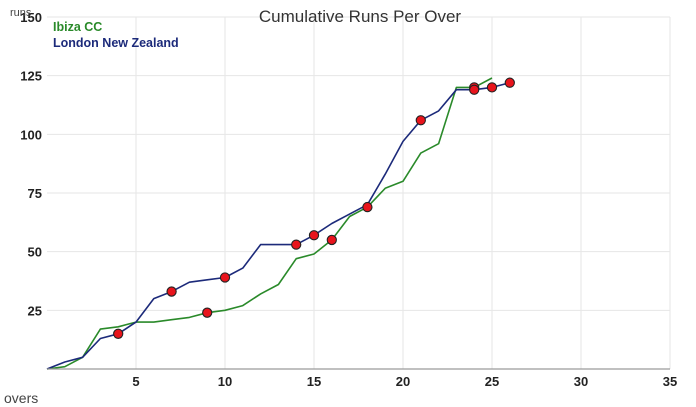 The height and width of the screenshot is (407, 696). Describe the element at coordinates (116, 35) in the screenshot. I see `legend: Ibiza CC London New Zealand` at that location.